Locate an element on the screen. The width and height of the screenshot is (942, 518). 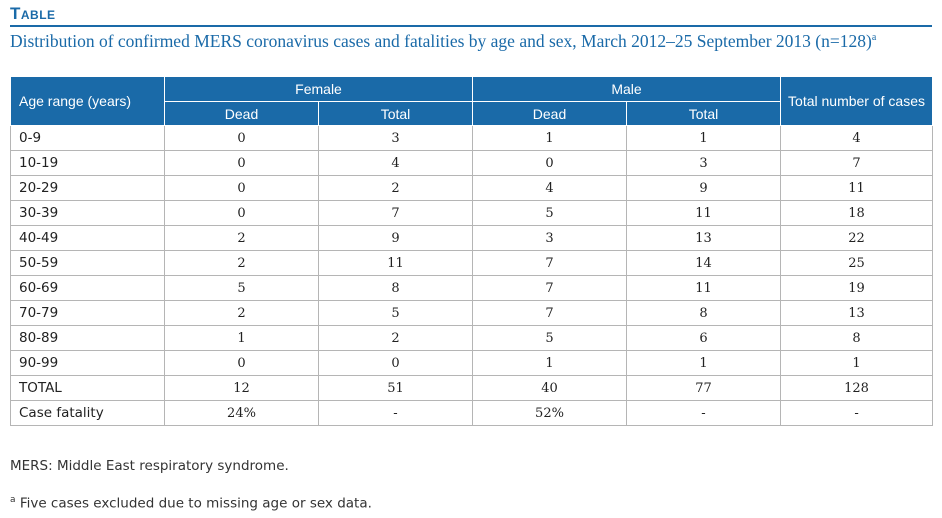
male-total-cell: - is located at coordinates (703, 413).